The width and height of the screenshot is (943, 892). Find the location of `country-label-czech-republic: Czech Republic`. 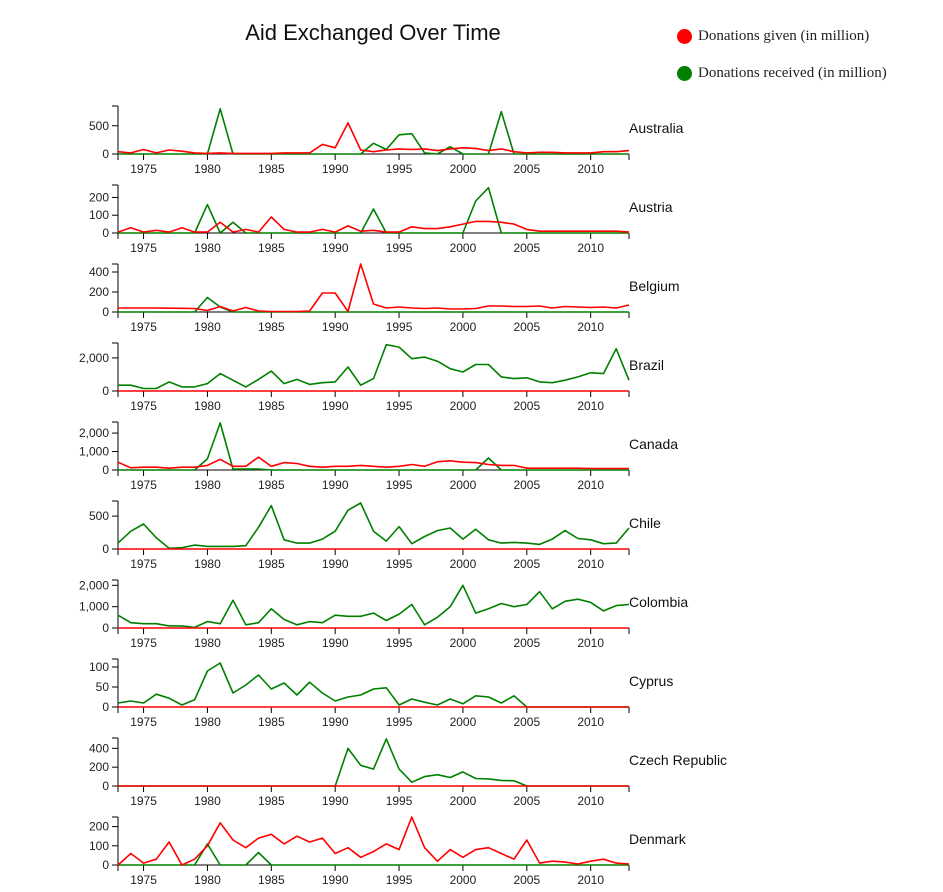

country-label-czech-republic: Czech Republic is located at coordinates (678, 760).